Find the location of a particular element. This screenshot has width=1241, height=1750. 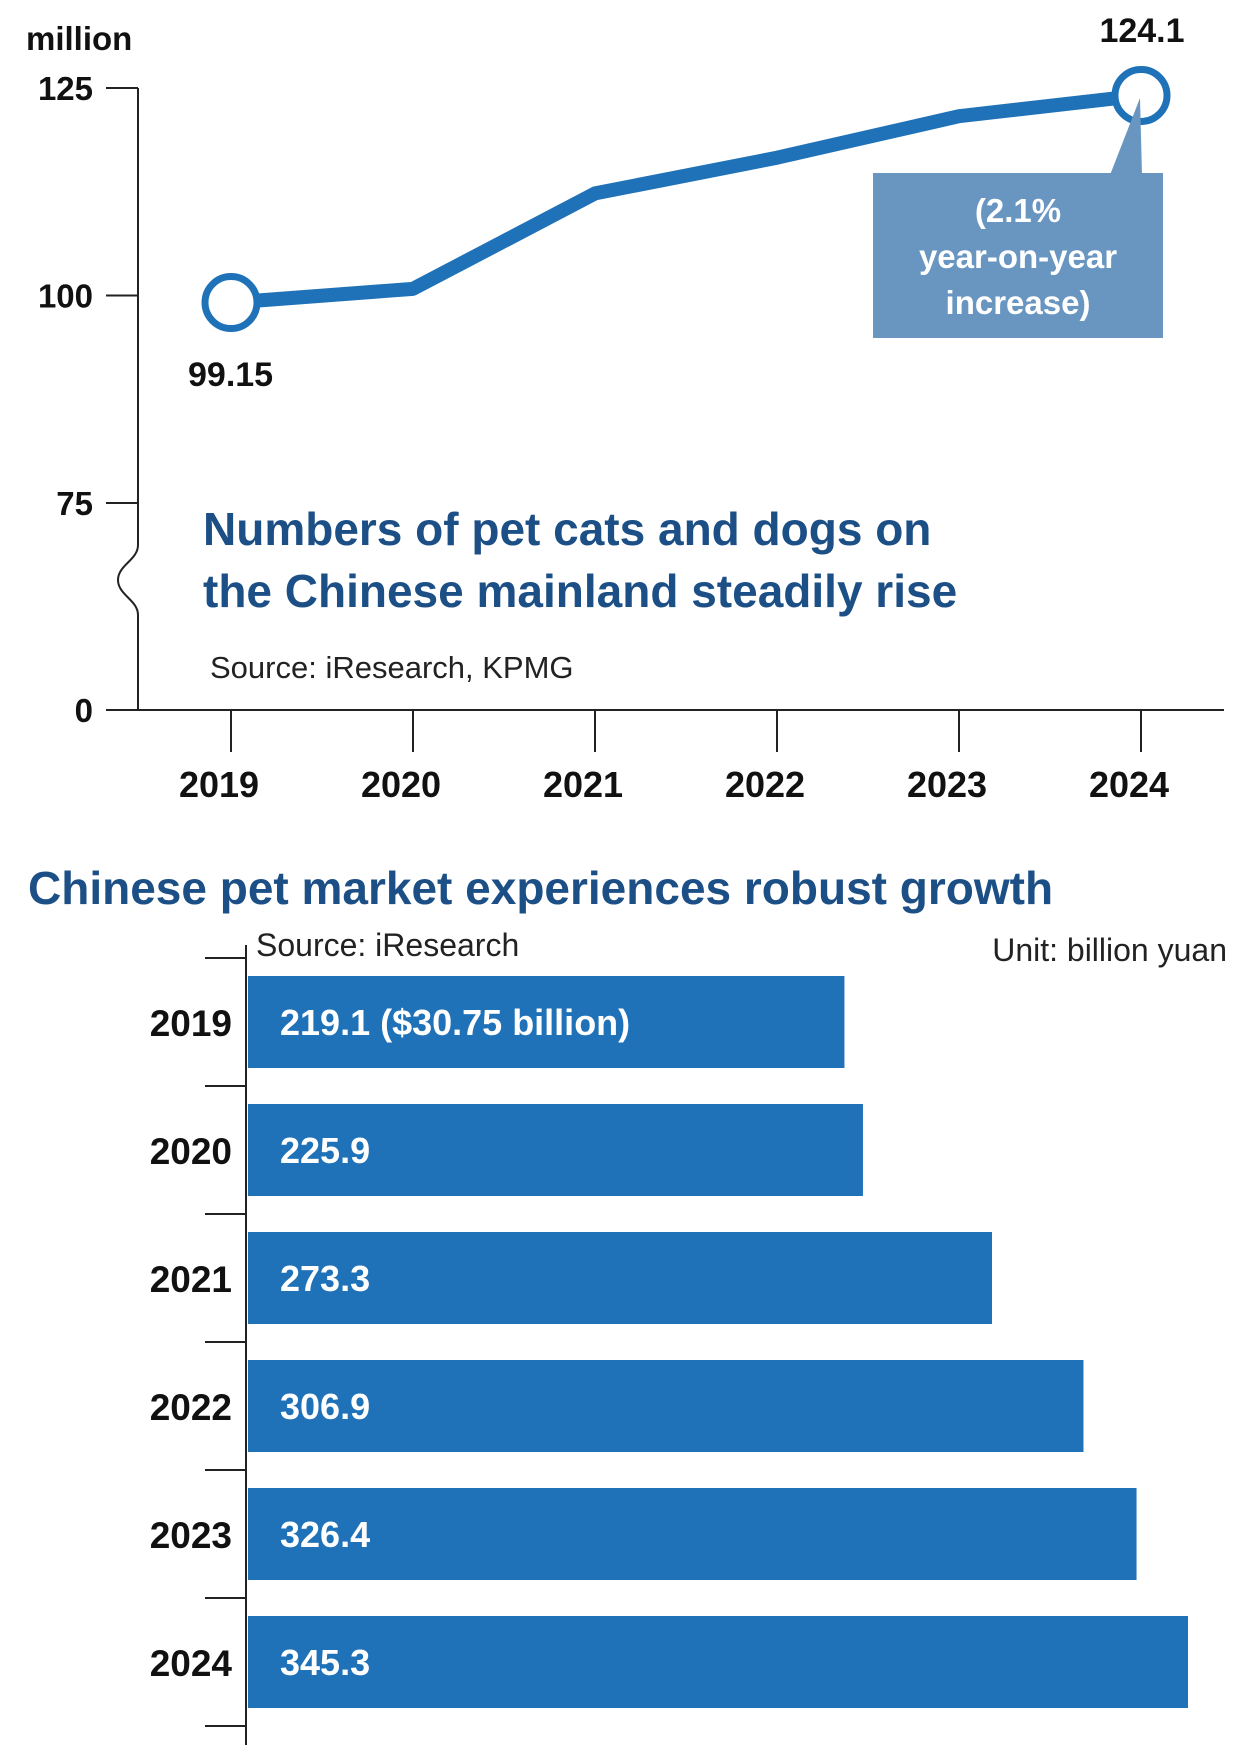

bar-category-label: 2019 is located at coordinates (191, 1023).